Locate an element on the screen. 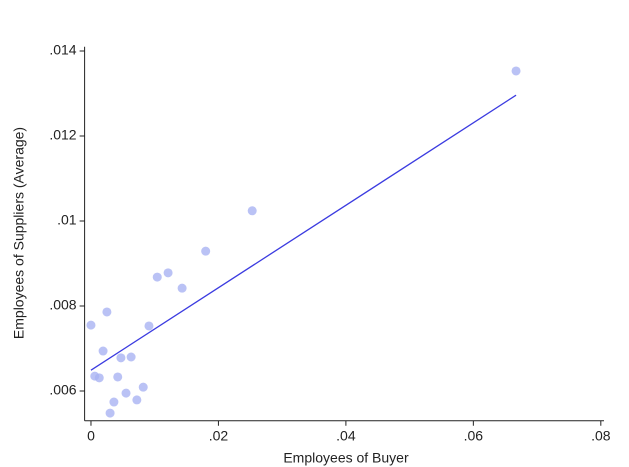 The width and height of the screenshot is (629, 467). y-tick-label: .01 is located at coordinates (67, 220).